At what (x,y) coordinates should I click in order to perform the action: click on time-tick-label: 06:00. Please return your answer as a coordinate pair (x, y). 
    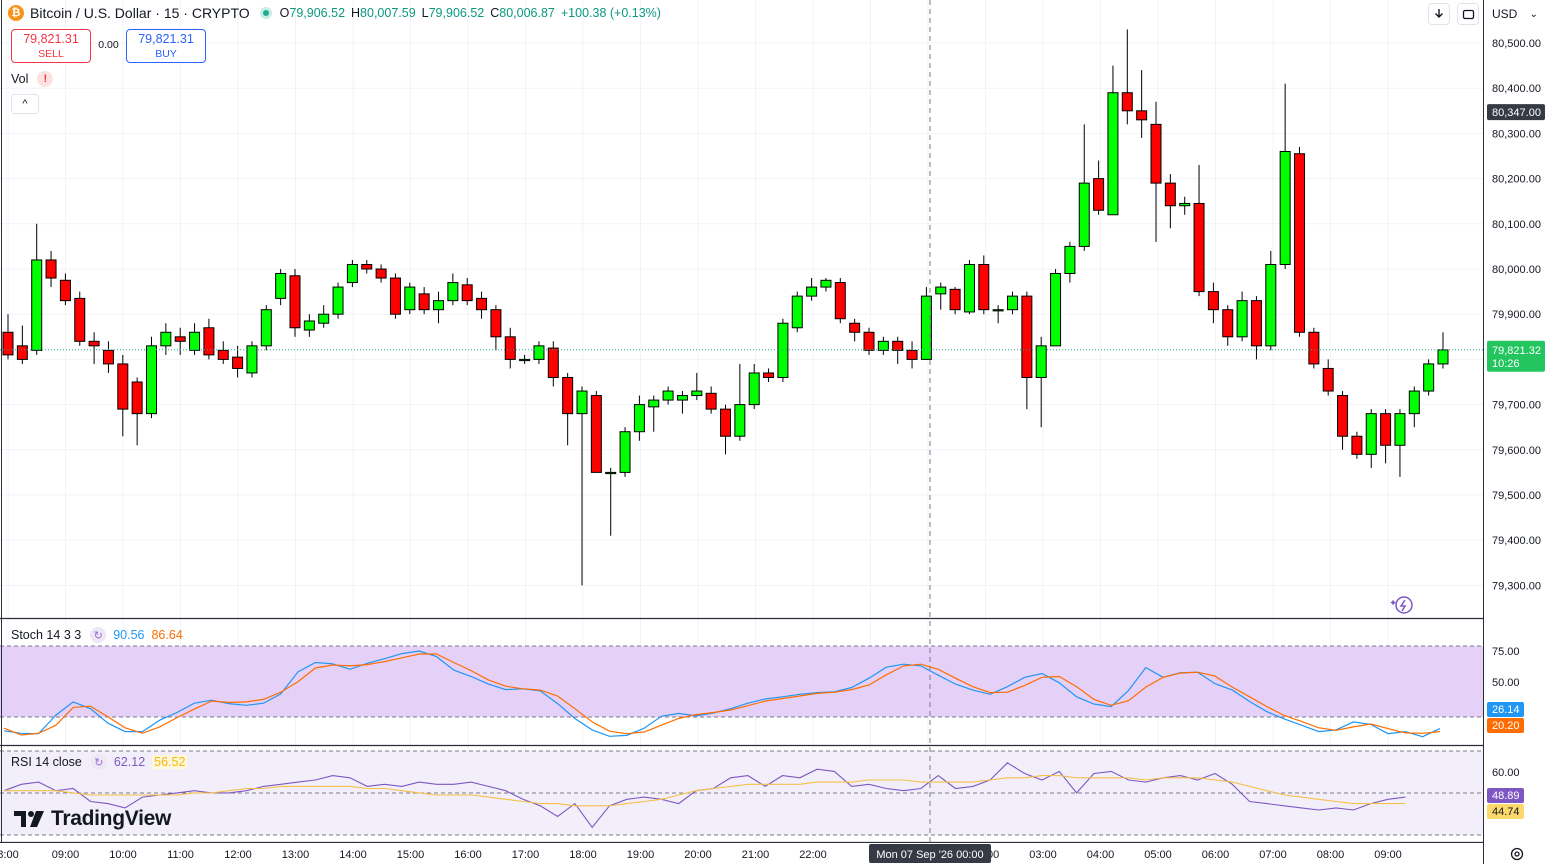
    Looking at the image, I should click on (1216, 855).